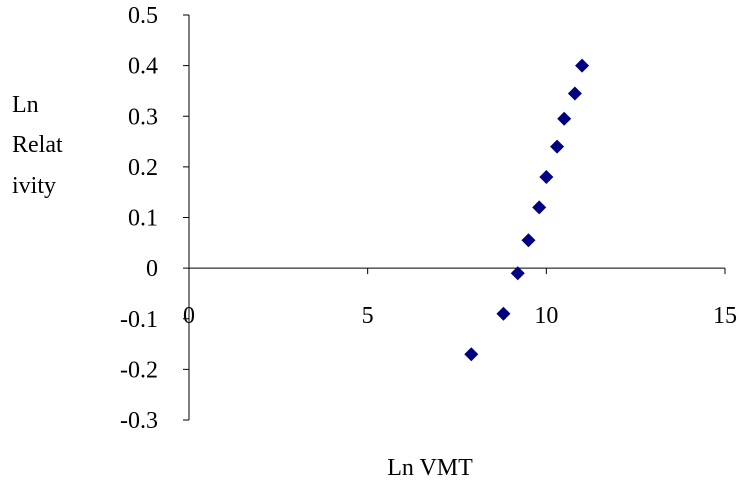 This screenshot has width=739, height=488. I want to click on y-tick-label: -0.3, so click(139, 421).